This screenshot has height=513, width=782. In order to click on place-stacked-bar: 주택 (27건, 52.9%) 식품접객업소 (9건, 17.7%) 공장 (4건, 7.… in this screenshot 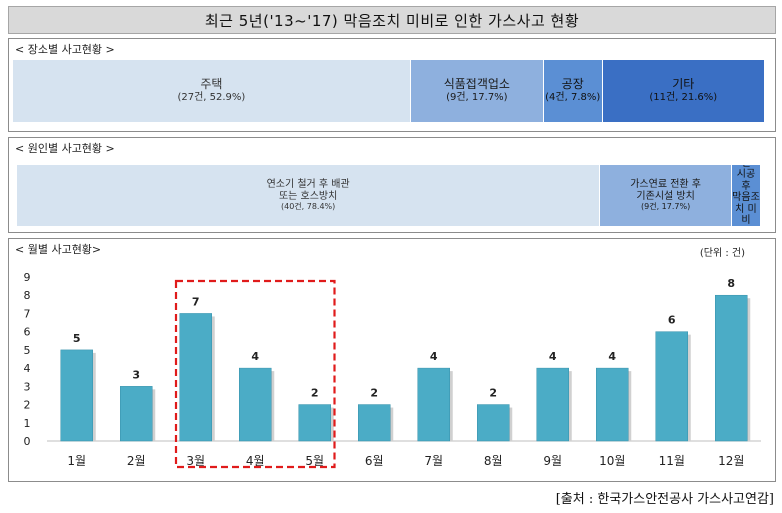, I will do `click(389, 91)`.